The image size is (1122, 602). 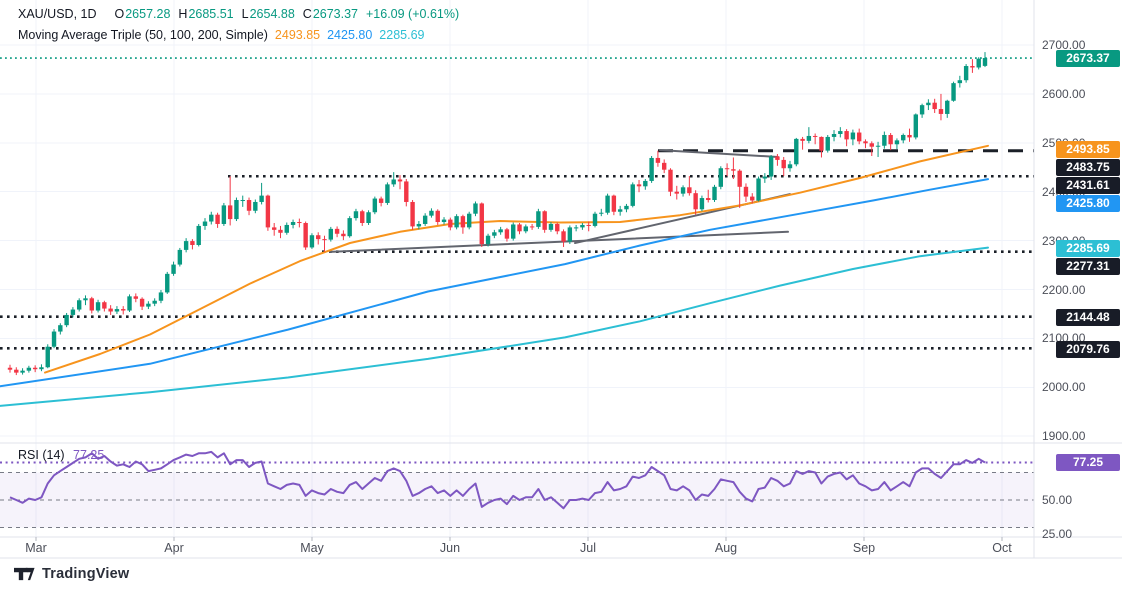 I want to click on price-badge: 2079.76, so click(x=1088, y=349).